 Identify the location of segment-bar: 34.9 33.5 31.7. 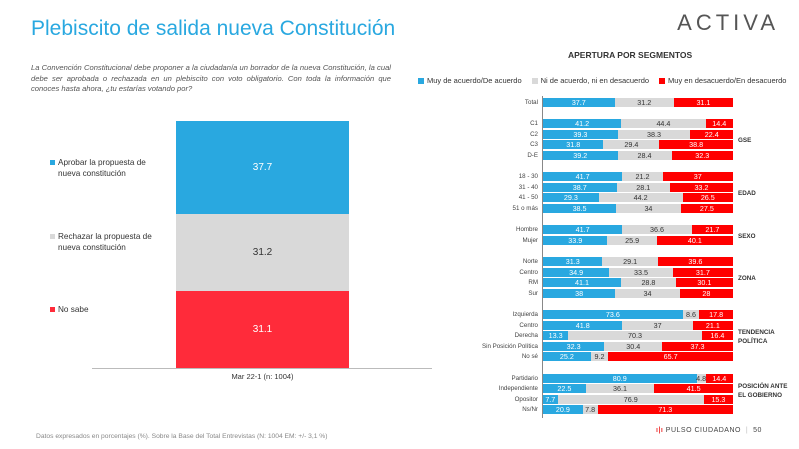
(638, 272).